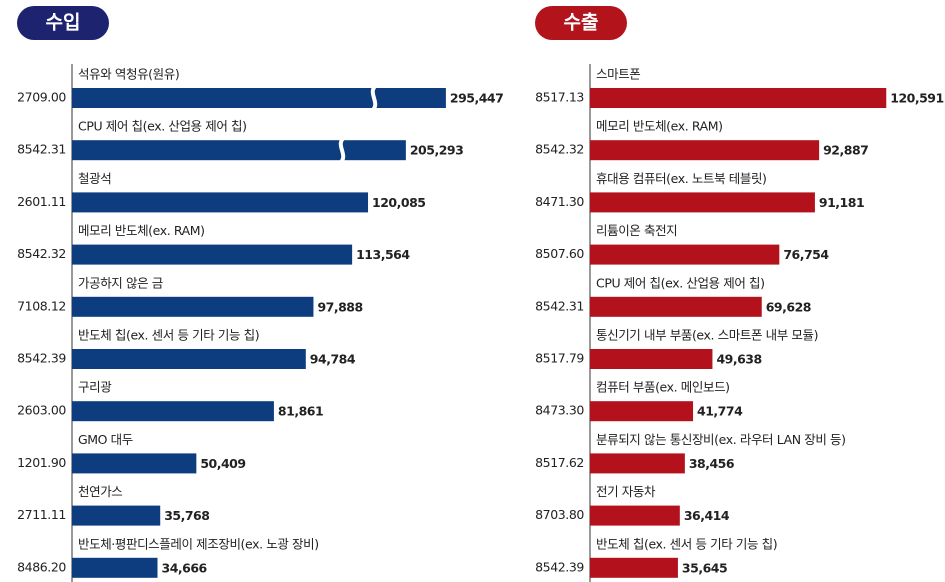 This screenshot has height=582, width=945. I want to click on category-label: 분류되지 않는 통신장비(ex. 라우터 LAN 장비 등), so click(721, 439).